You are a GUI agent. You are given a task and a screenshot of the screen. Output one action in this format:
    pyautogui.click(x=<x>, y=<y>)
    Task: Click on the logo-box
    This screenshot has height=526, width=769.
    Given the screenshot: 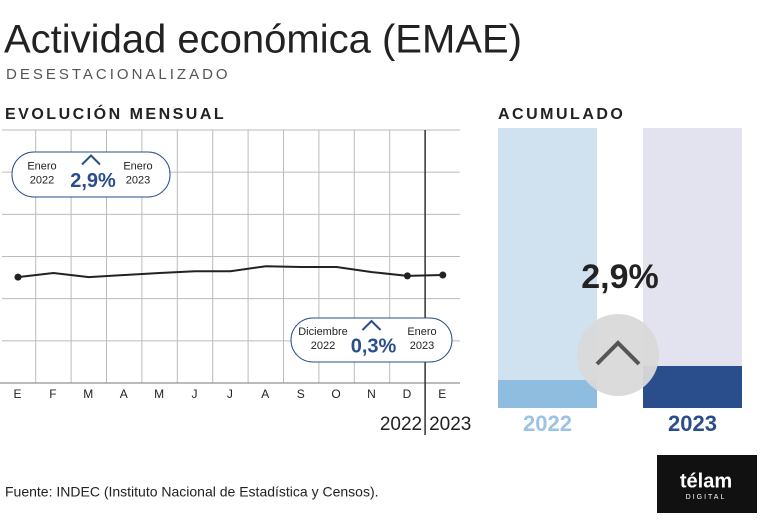 What is the action you would take?
    pyautogui.click(x=707, y=484)
    